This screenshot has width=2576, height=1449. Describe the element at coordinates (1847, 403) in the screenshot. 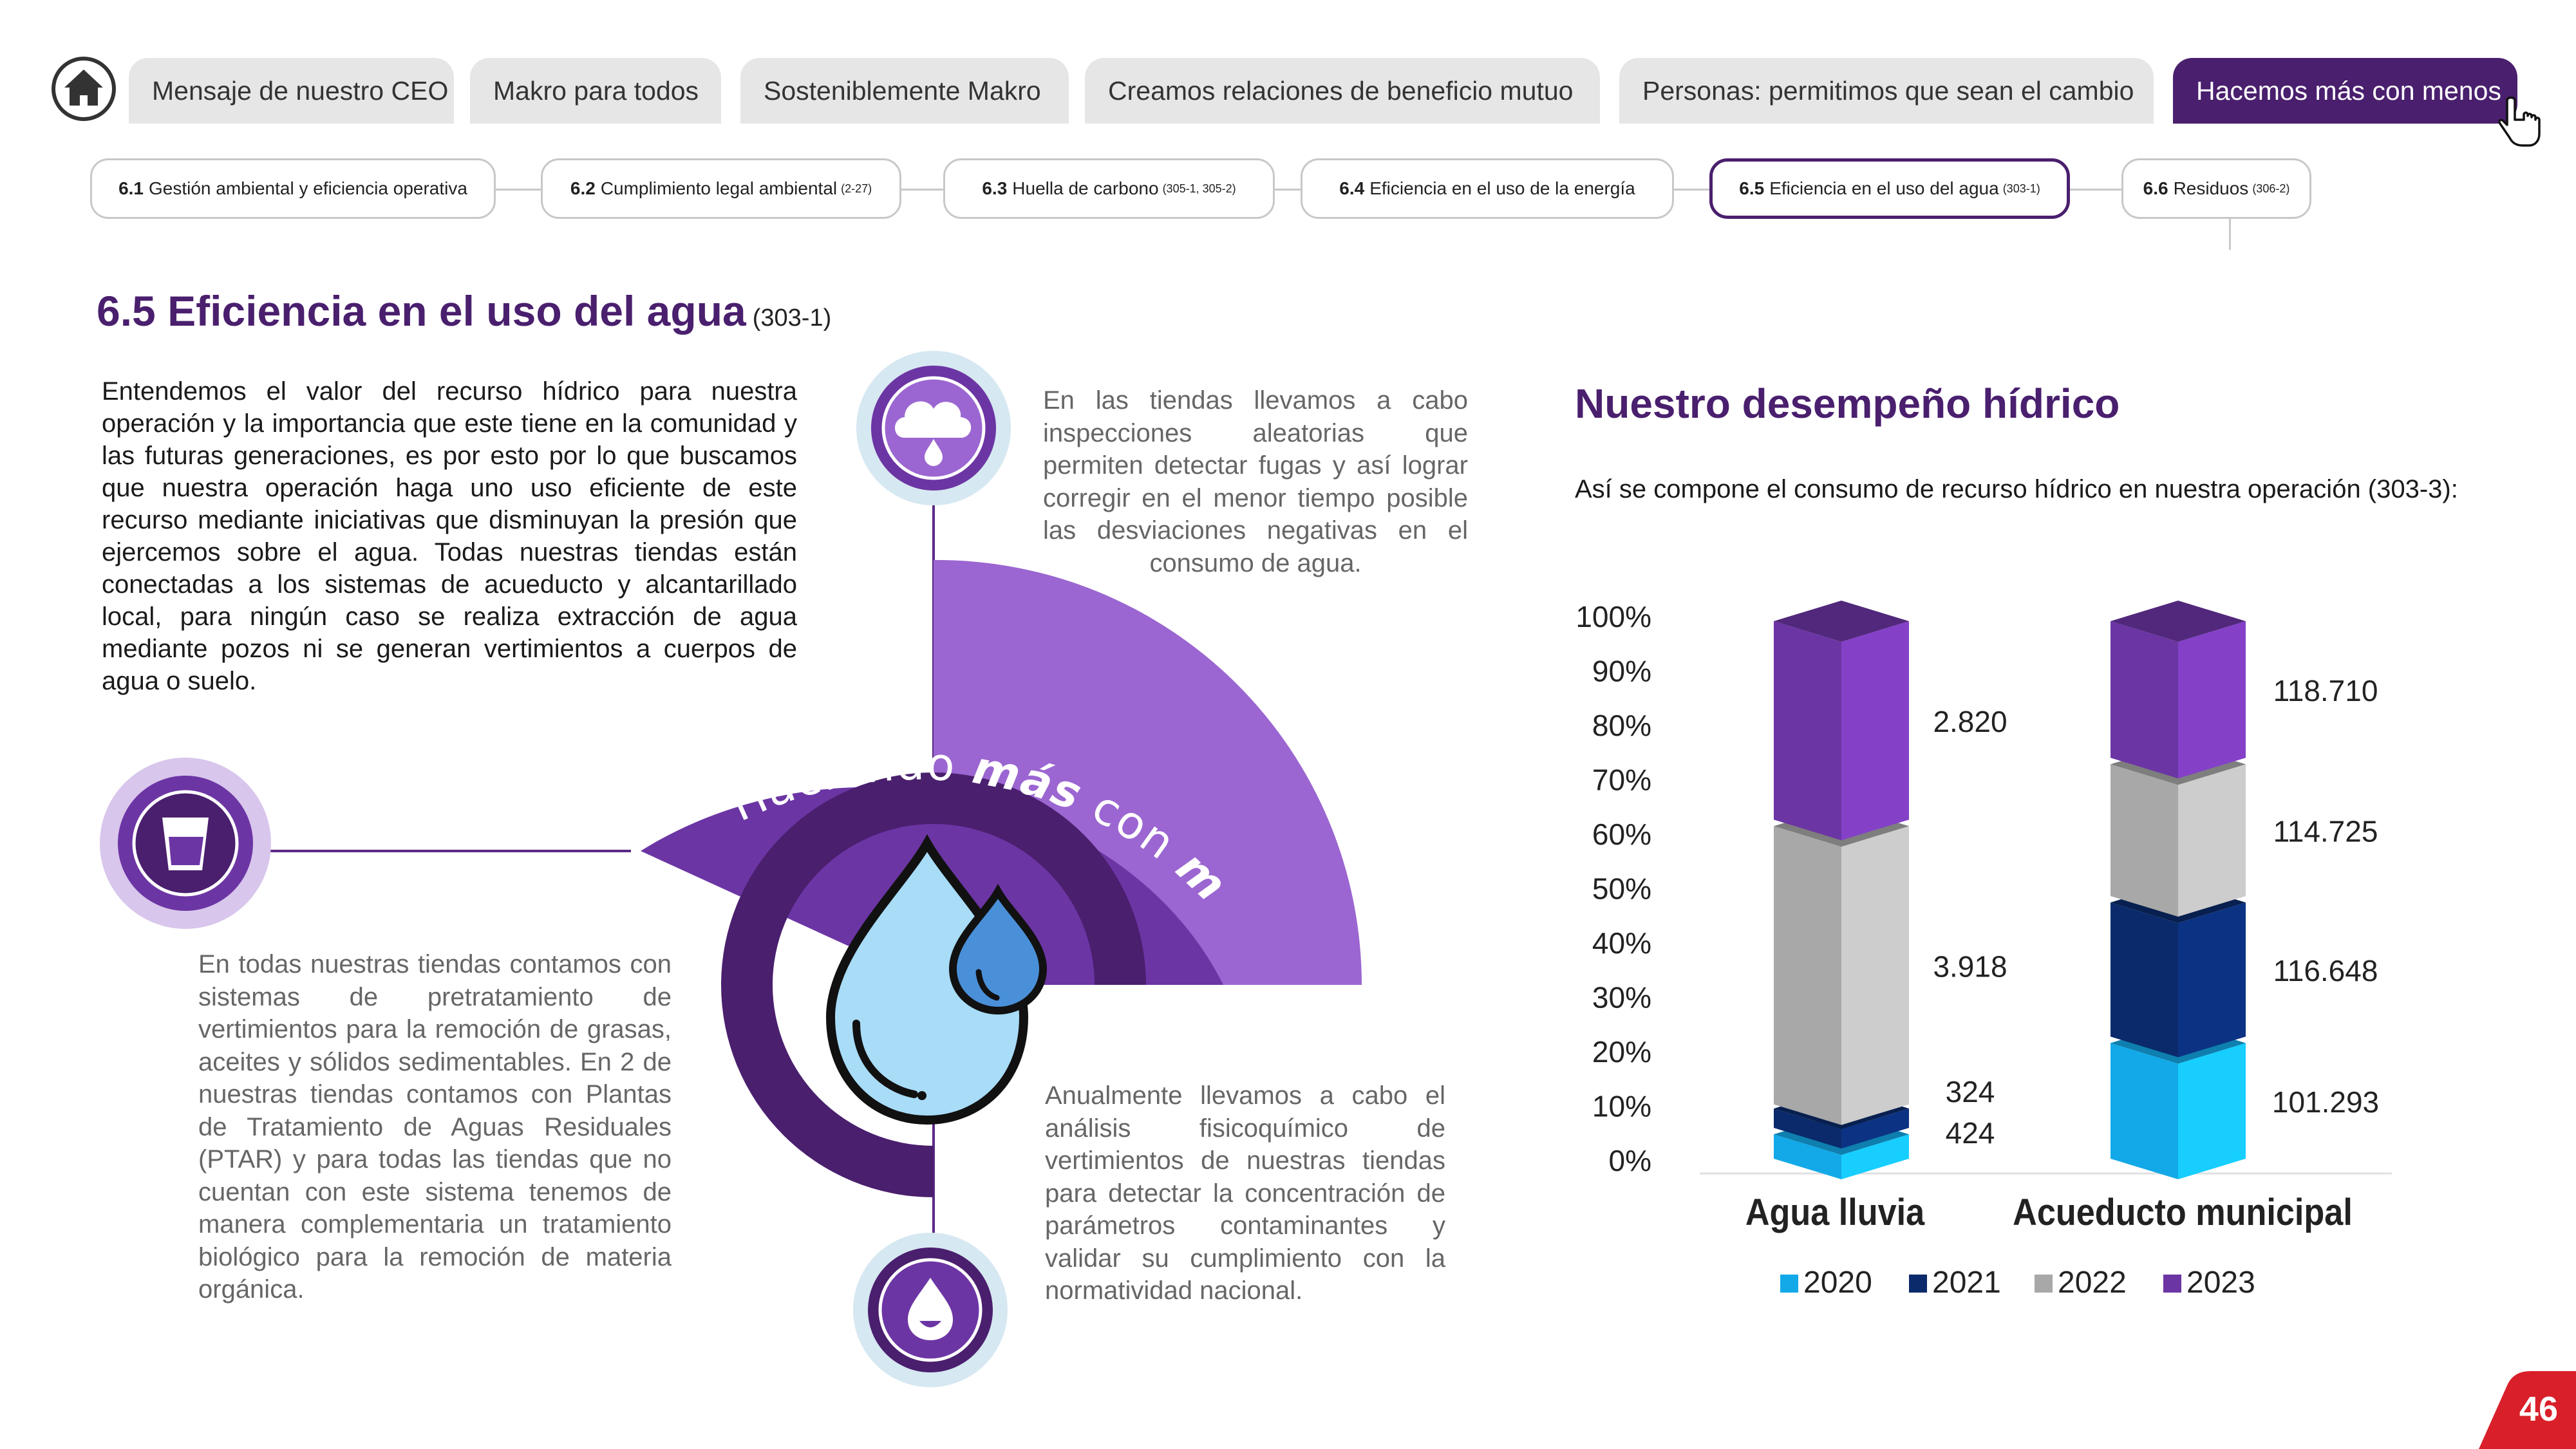

I see `chart-title: Nuestro desempeño hídrico` at that location.